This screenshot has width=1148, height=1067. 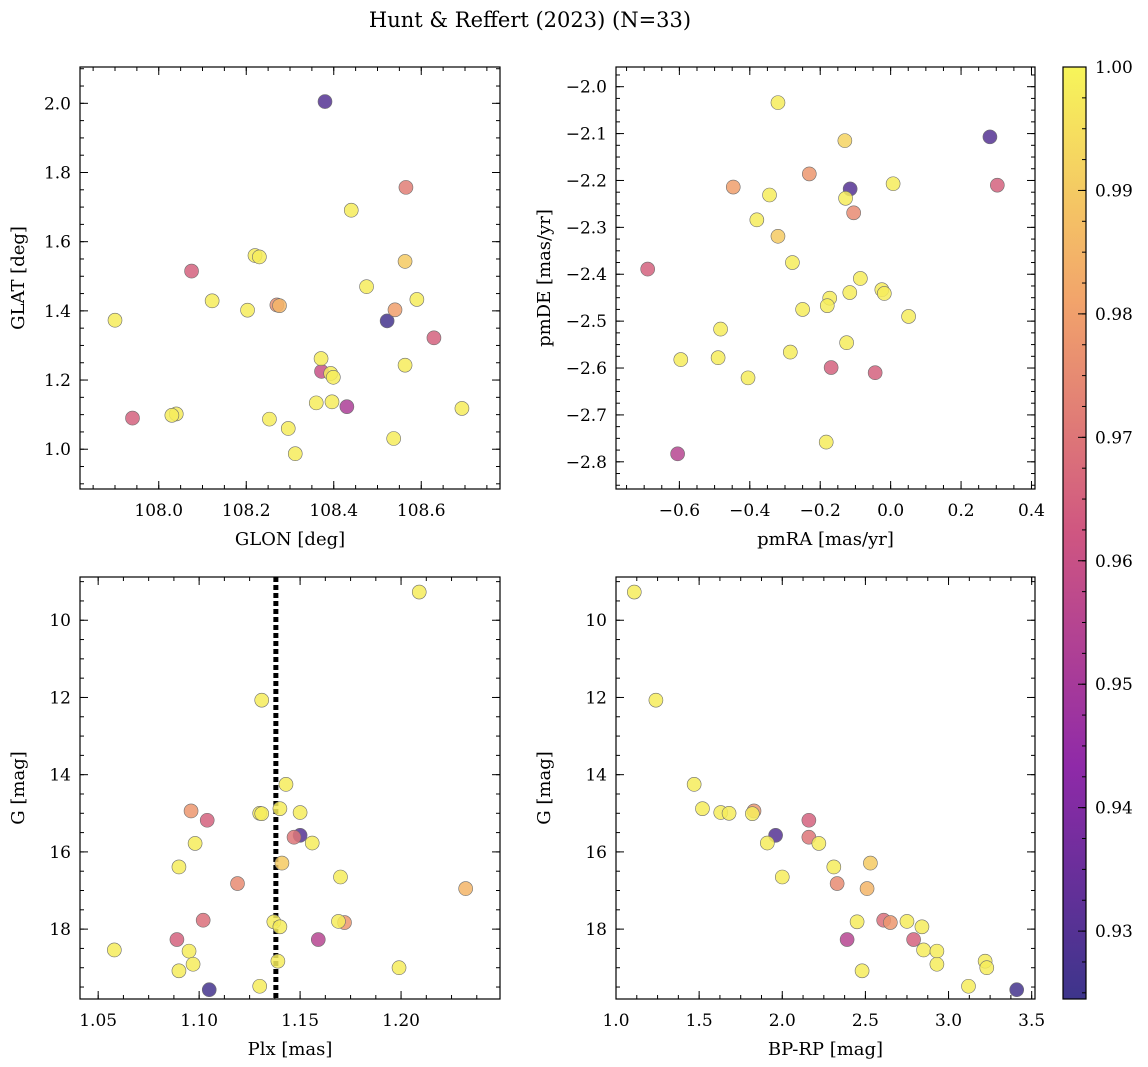 What do you see at coordinates (60, 853) in the screenshot?
I see `y-tick-label: 16` at bounding box center [60, 853].